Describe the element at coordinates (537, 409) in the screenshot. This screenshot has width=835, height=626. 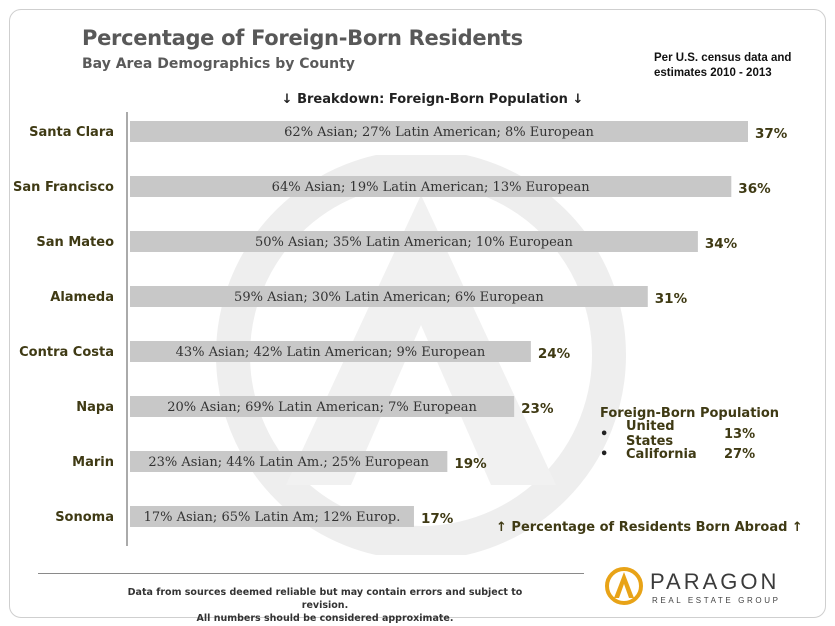
I see `data-label: 23%` at that location.